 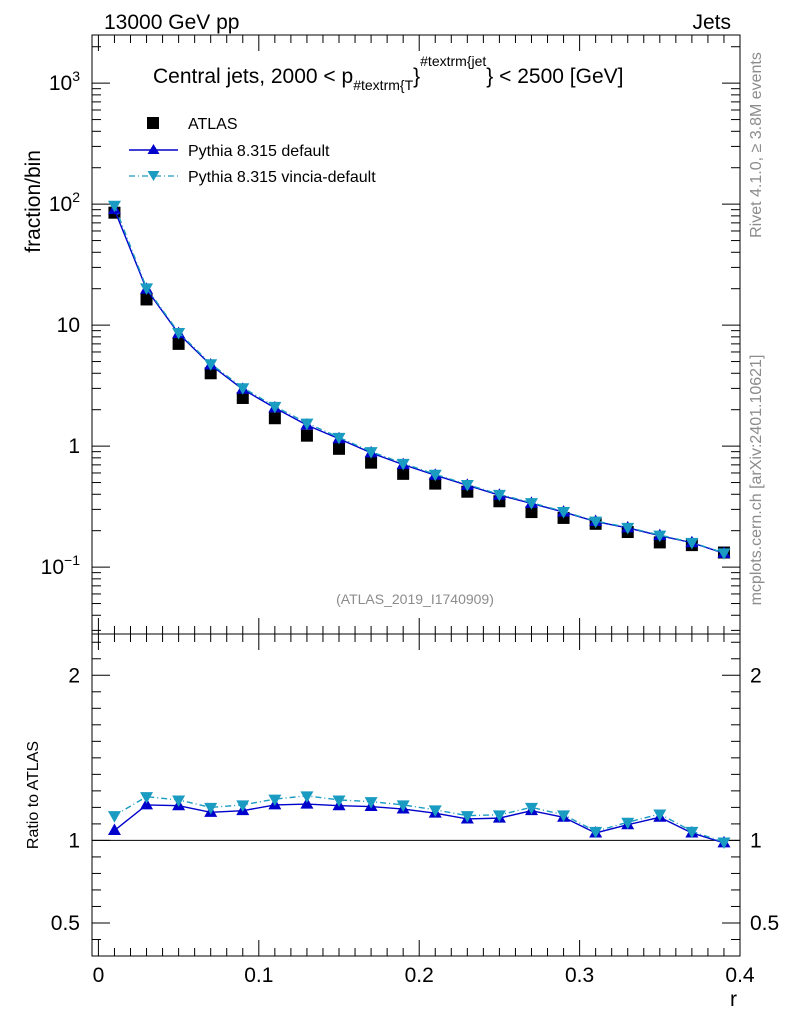 What do you see at coordinates (61, 565) in the screenshot?
I see `main-y-tick-label: 10⁻¹` at bounding box center [61, 565].